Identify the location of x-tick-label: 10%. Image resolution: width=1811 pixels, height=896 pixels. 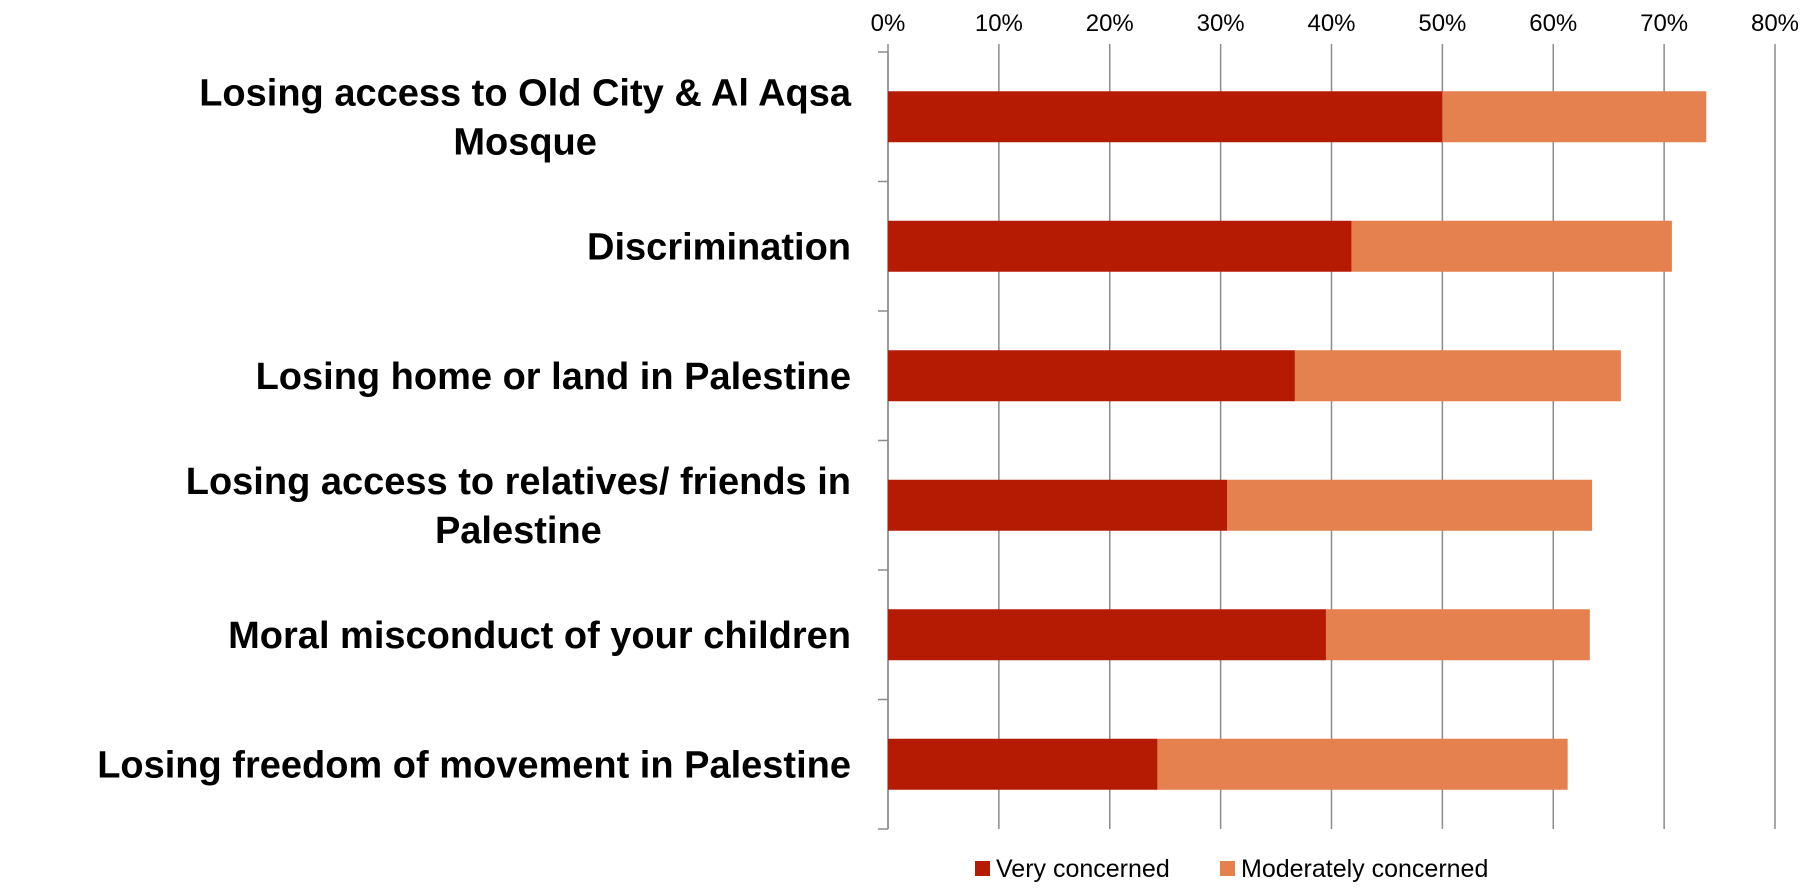
(999, 23).